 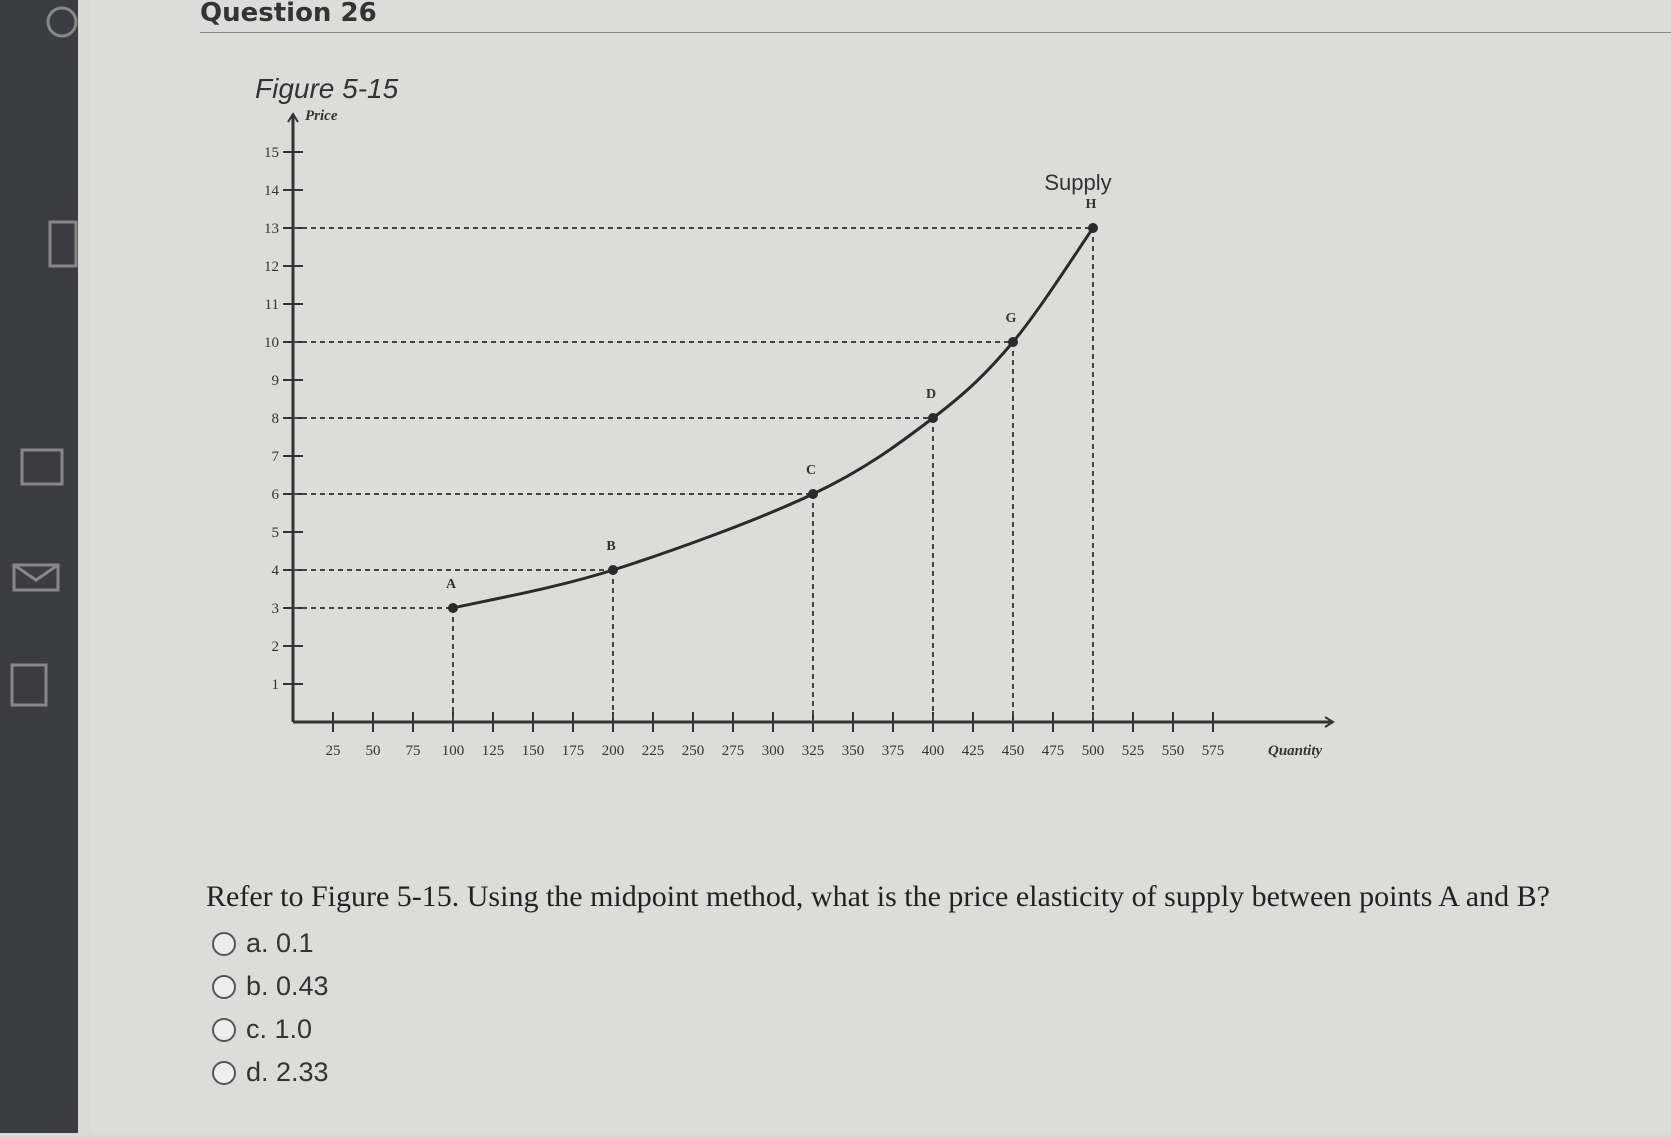 What do you see at coordinates (327, 88) in the screenshot?
I see `chart-title: Figure 5-15` at bounding box center [327, 88].